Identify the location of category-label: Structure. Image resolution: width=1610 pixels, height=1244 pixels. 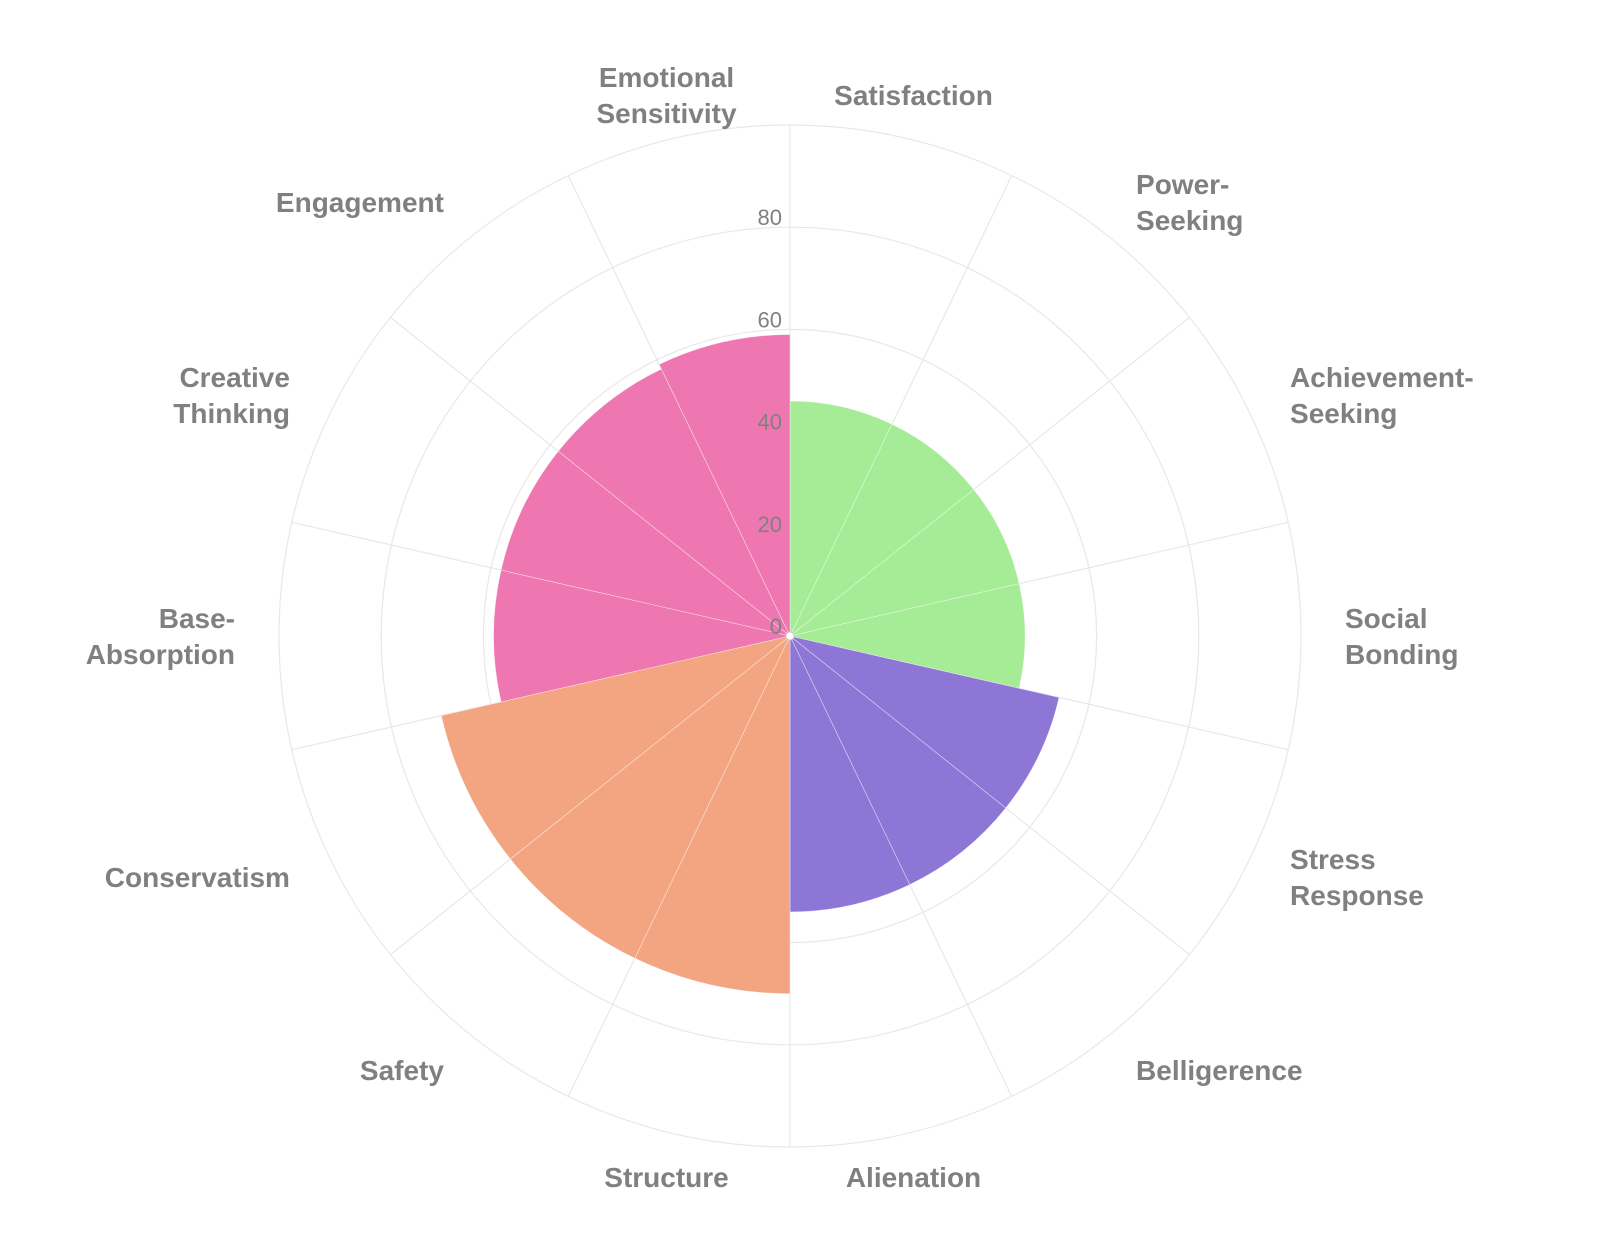
(666, 1177).